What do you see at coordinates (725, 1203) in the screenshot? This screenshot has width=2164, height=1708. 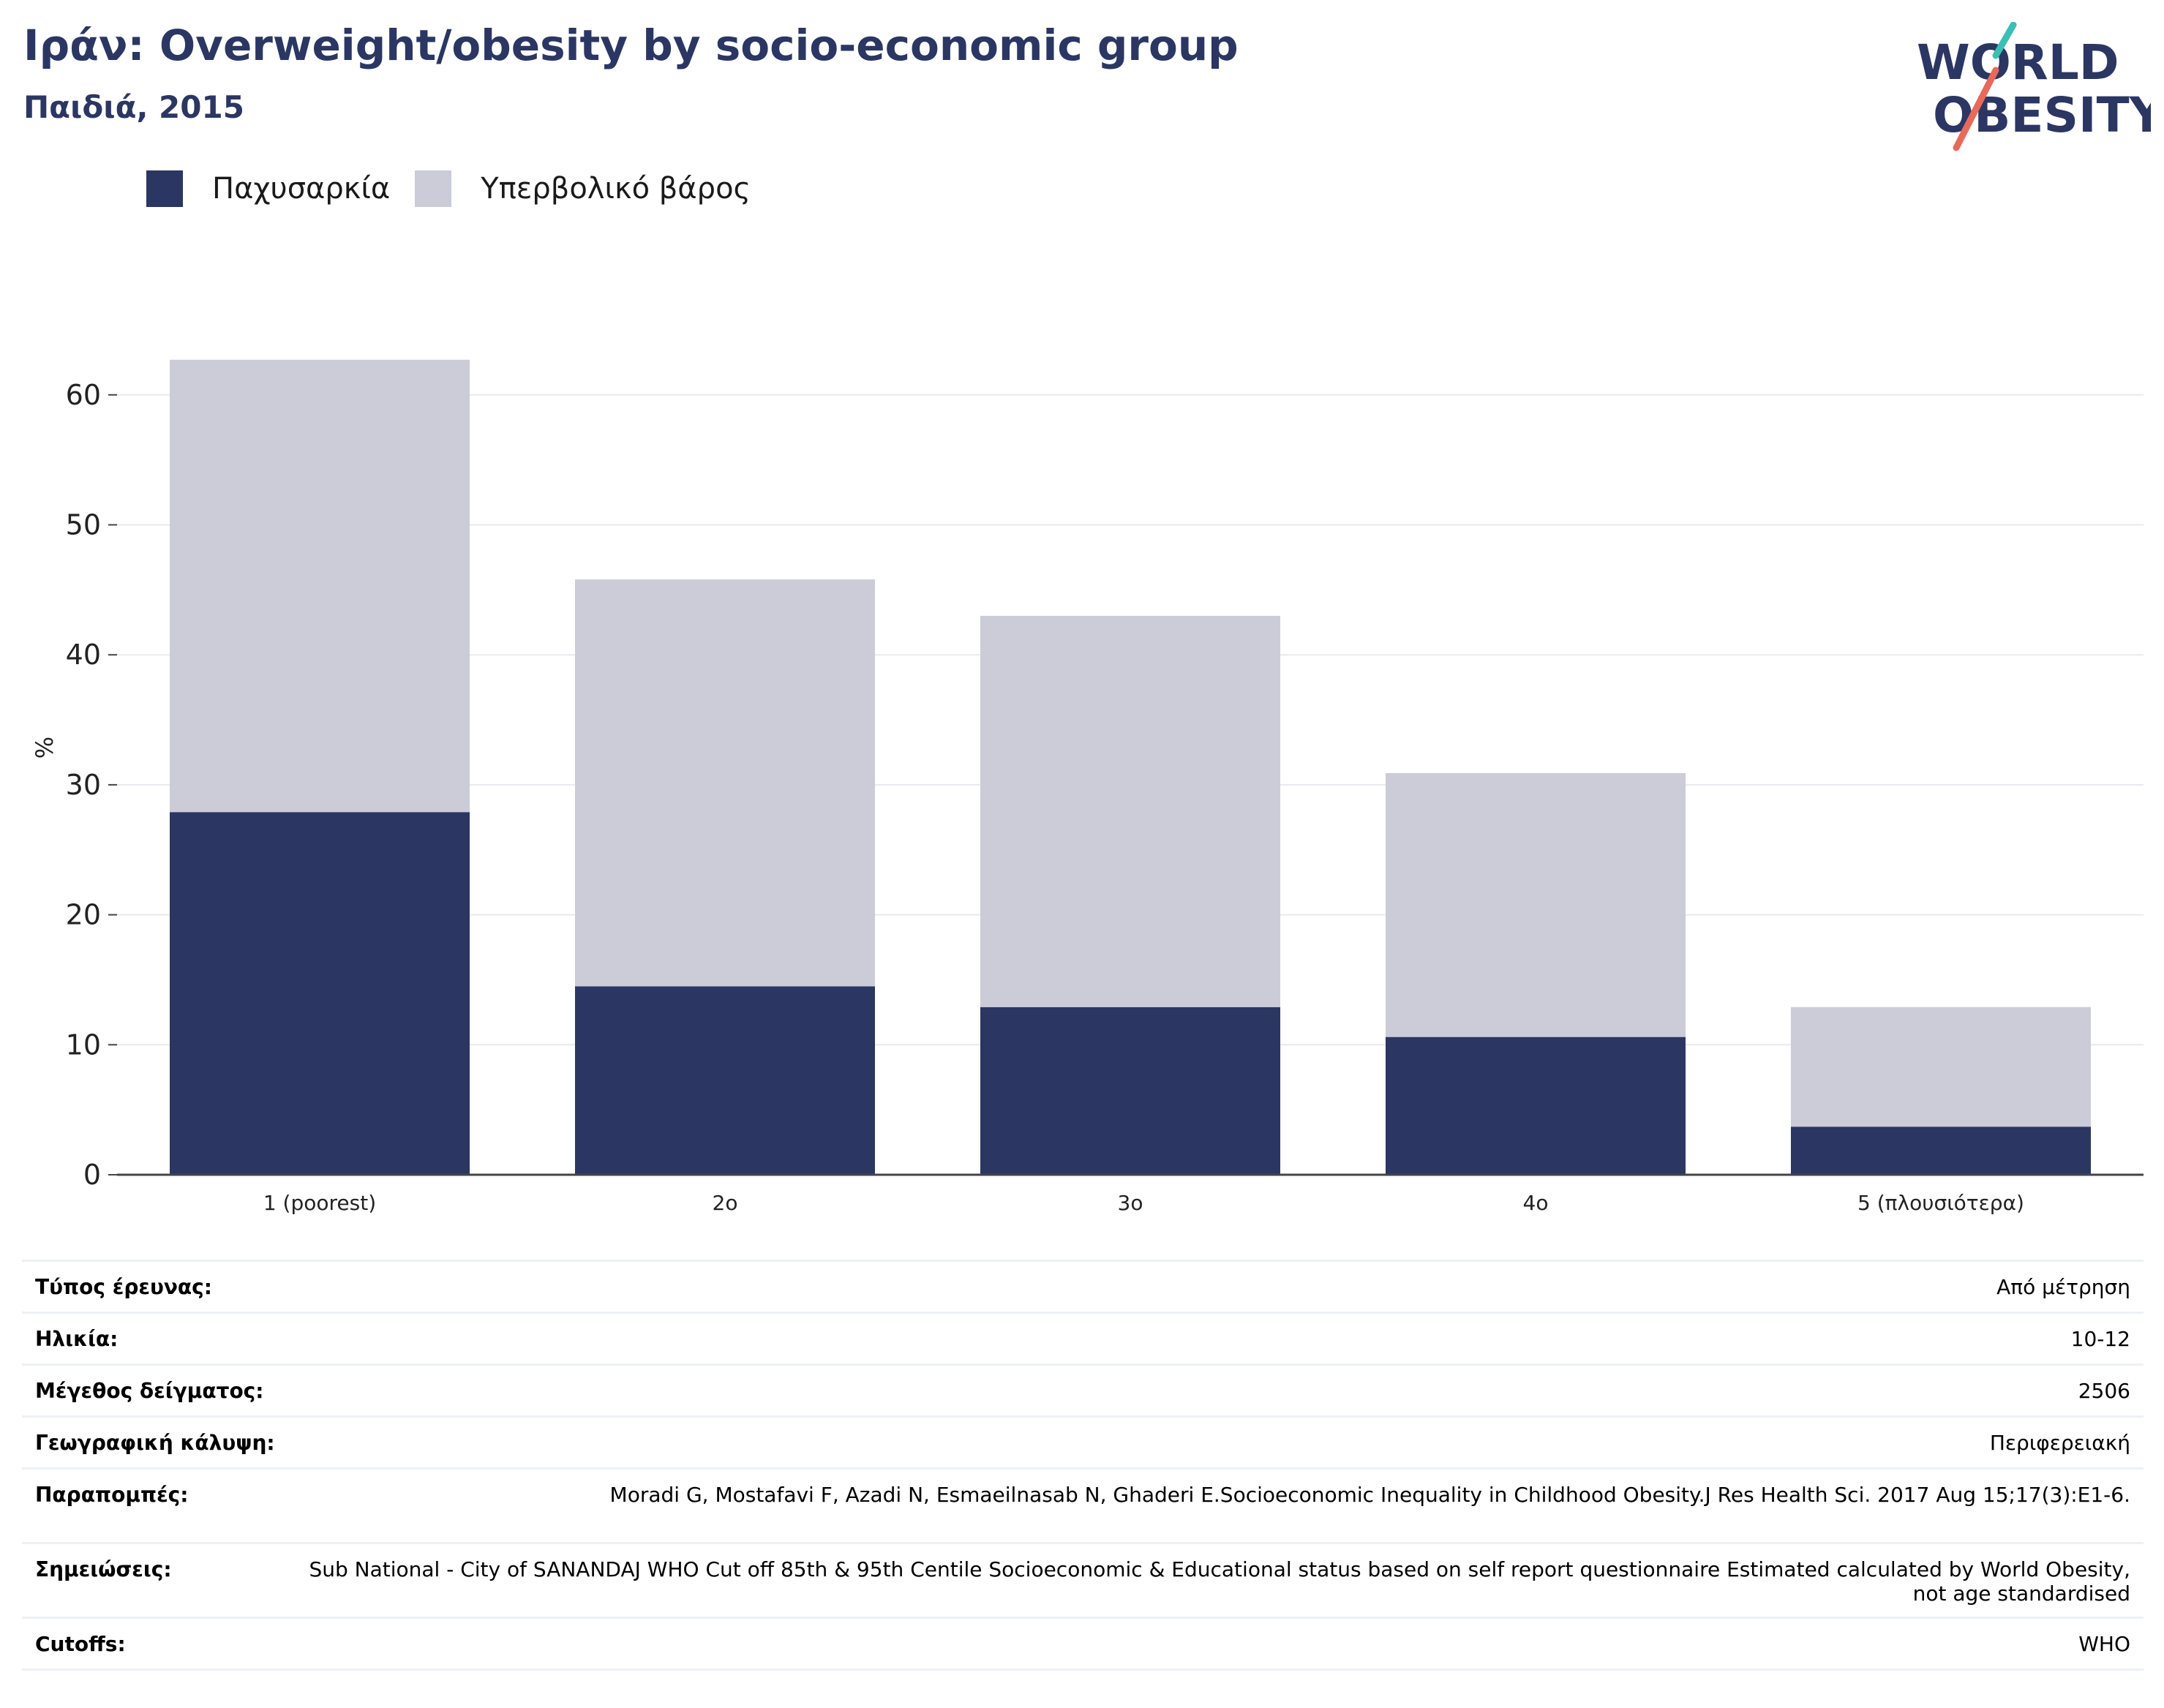 I see `x-tick-label: 2ο` at bounding box center [725, 1203].